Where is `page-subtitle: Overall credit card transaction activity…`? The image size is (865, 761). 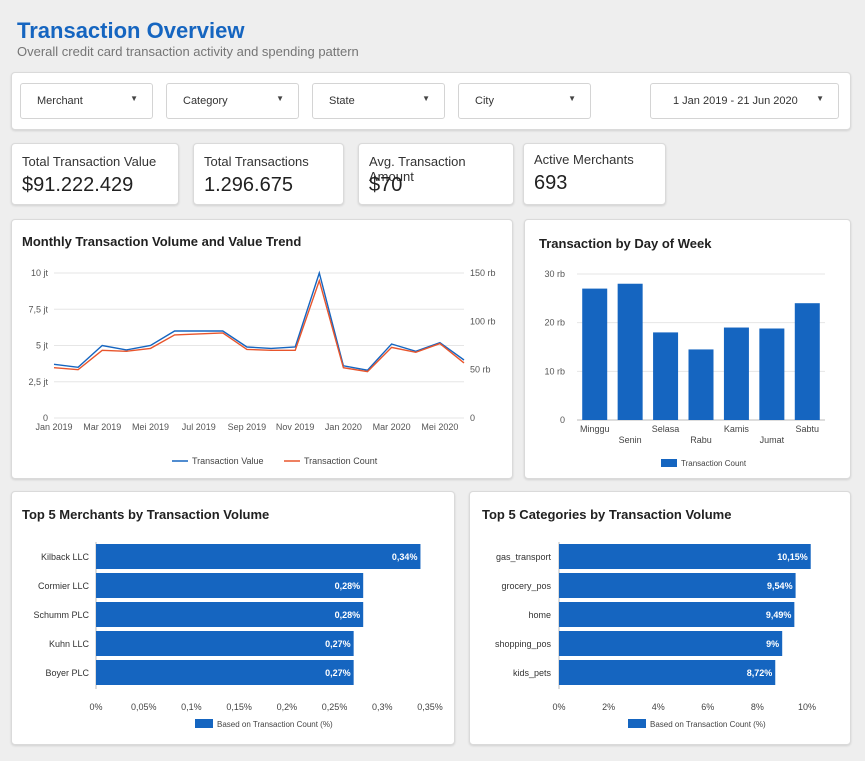 page-subtitle: Overall credit card transaction activity… is located at coordinates (188, 51).